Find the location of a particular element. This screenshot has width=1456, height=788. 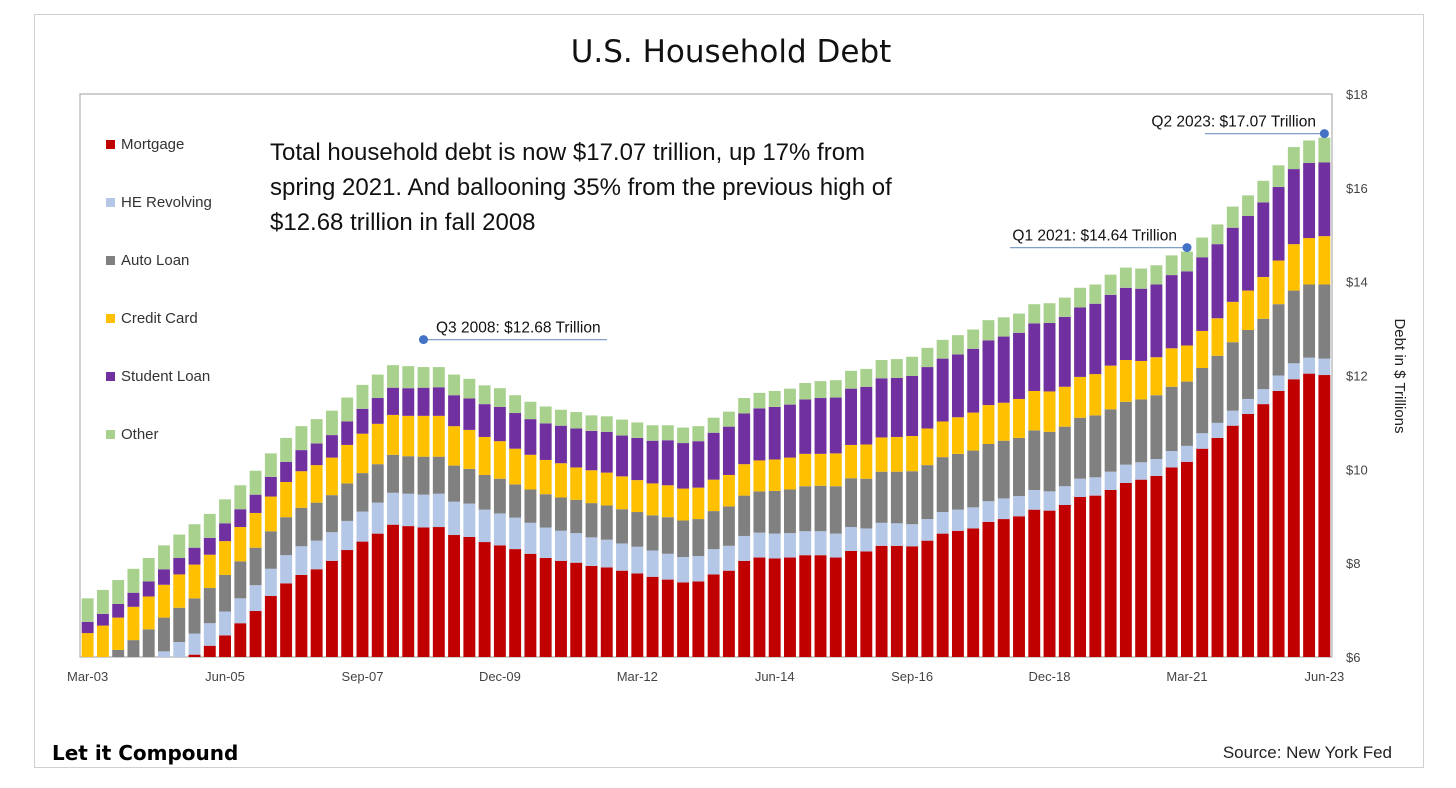

bar-student-loan-q2-2018 is located at coordinates (1019, 365).